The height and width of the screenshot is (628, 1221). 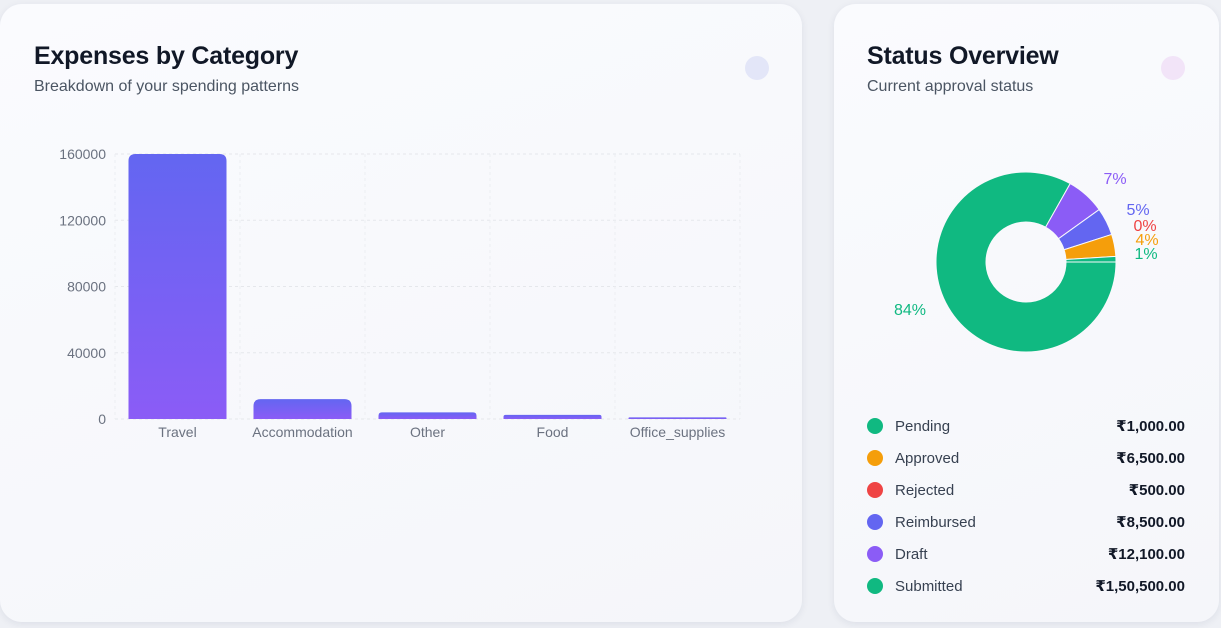 I want to click on legend-item-approved: Approved ₹6,500.00, so click(x=1026, y=458).